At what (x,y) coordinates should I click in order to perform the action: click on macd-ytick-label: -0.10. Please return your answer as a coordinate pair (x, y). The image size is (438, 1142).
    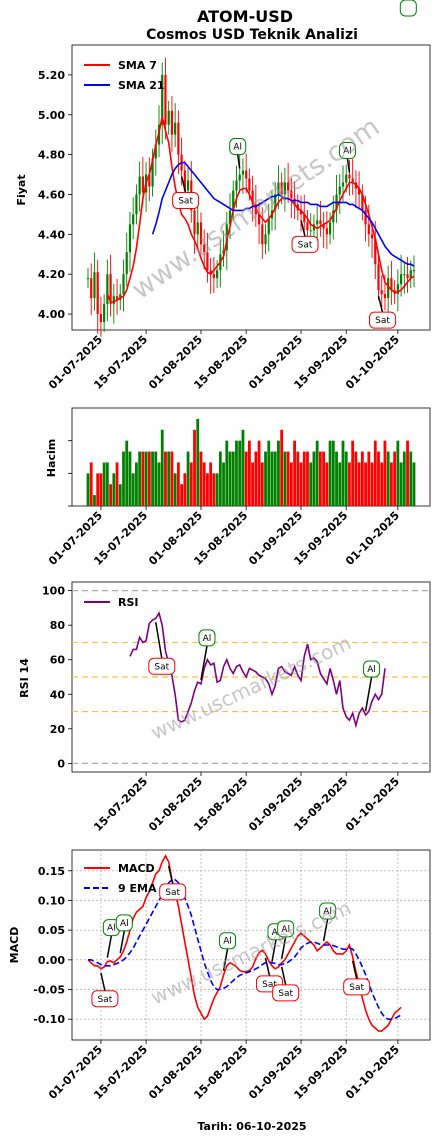
    Looking at the image, I should click on (49, 1019).